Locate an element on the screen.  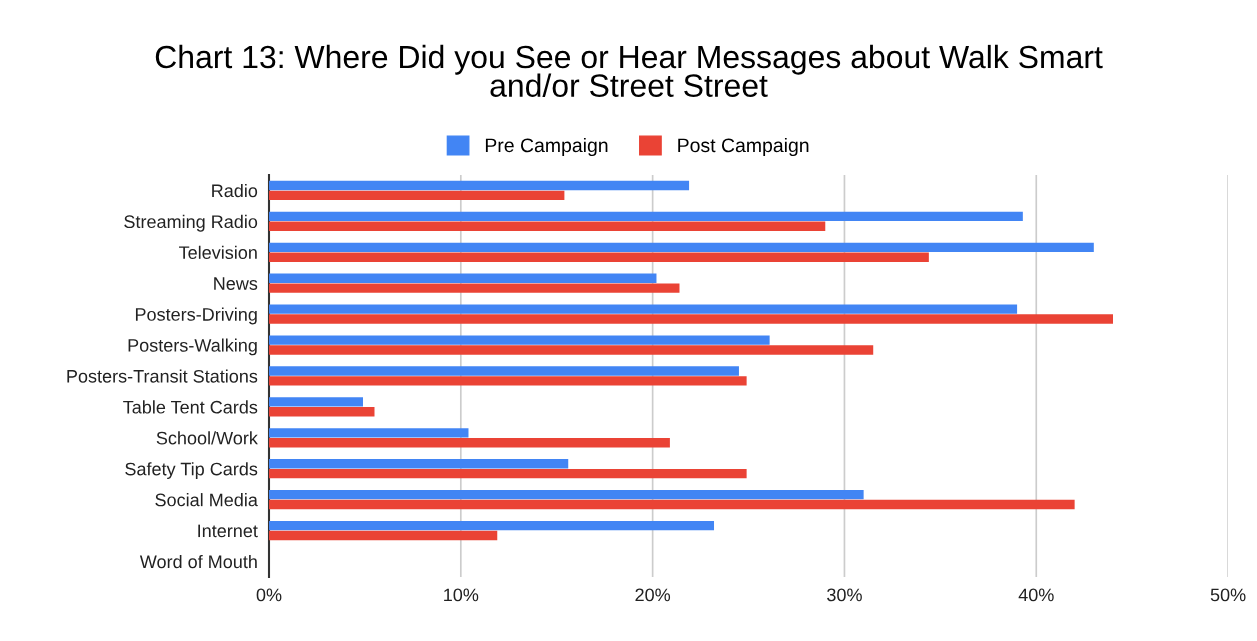
y-tick-label: Posters-Walking is located at coordinates (192, 347).